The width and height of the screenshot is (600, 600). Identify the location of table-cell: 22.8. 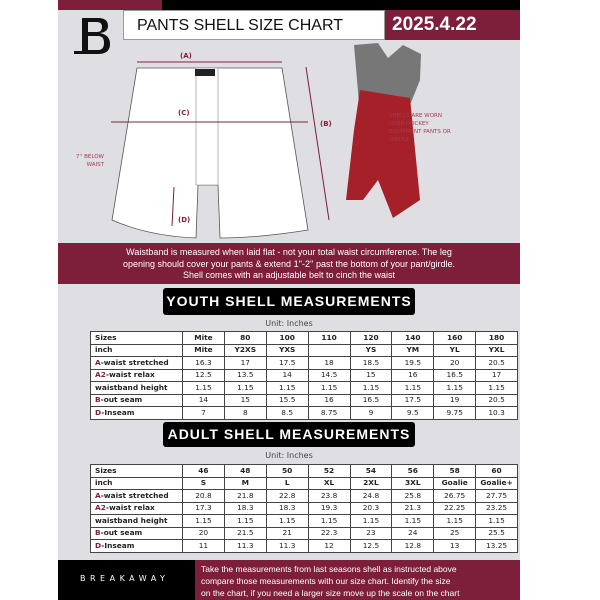
(287, 496).